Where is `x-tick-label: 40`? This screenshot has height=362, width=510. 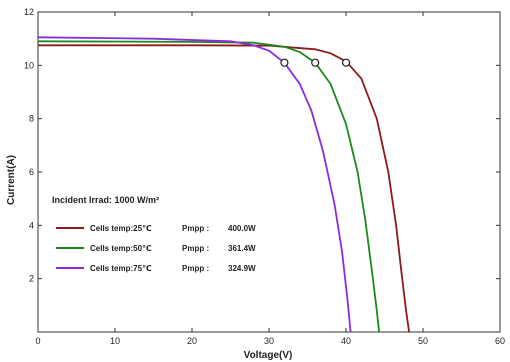
x-tick-label: 40 is located at coordinates (346, 341).